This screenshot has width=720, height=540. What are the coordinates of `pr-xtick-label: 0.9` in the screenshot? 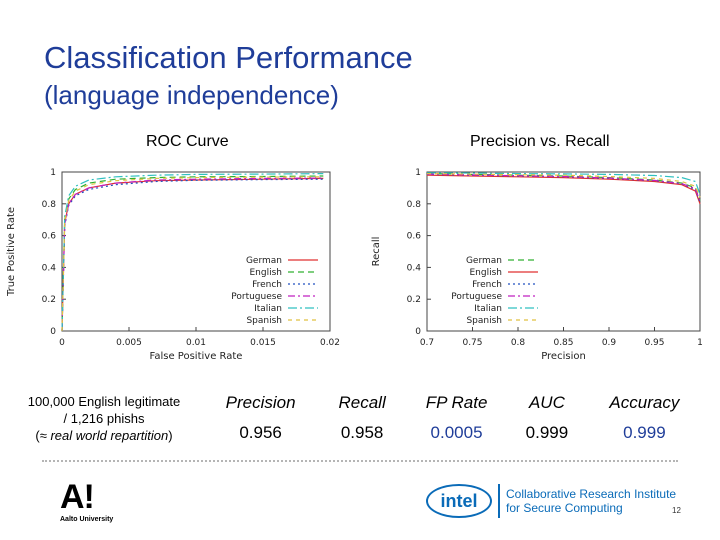 It's located at (609, 343).